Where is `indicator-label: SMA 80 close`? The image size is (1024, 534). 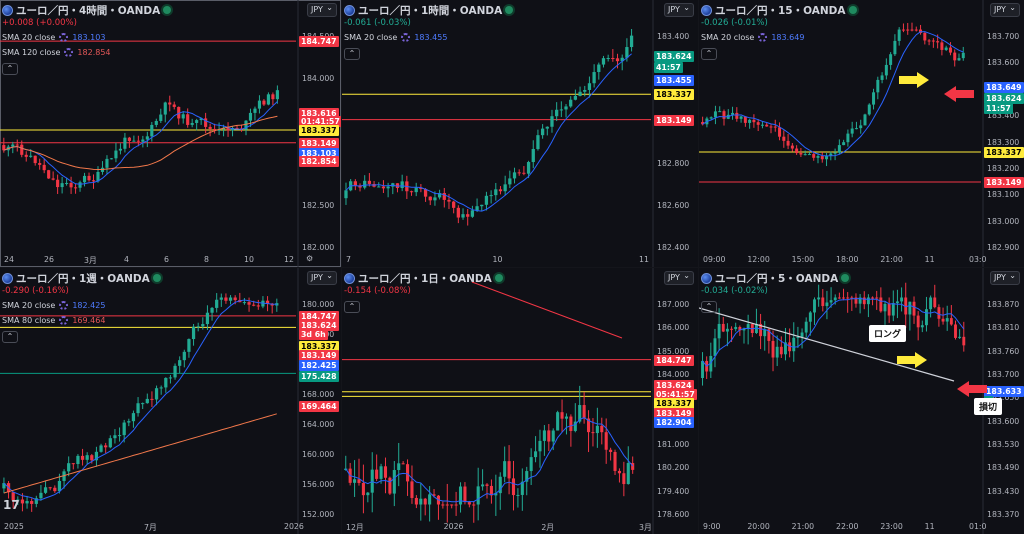 indicator-label: SMA 80 close is located at coordinates (29, 320).